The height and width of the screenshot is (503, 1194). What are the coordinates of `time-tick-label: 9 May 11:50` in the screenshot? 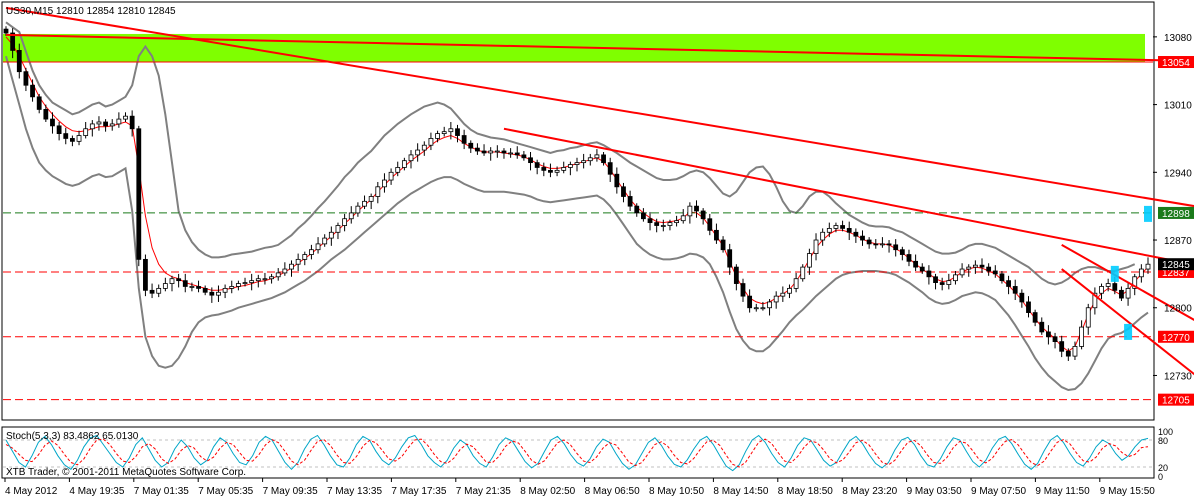 It's located at (1062, 491).